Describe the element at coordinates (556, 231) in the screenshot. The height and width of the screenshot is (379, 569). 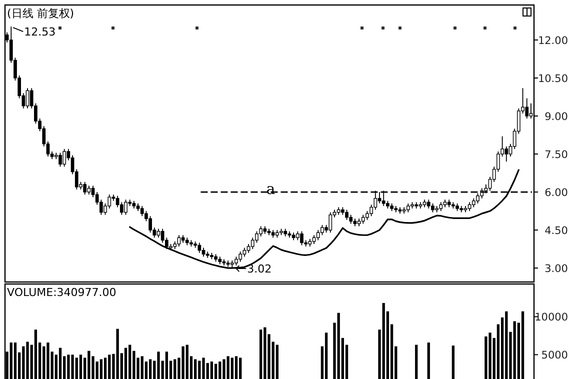
I see `y-tick-label: 4.50` at that location.